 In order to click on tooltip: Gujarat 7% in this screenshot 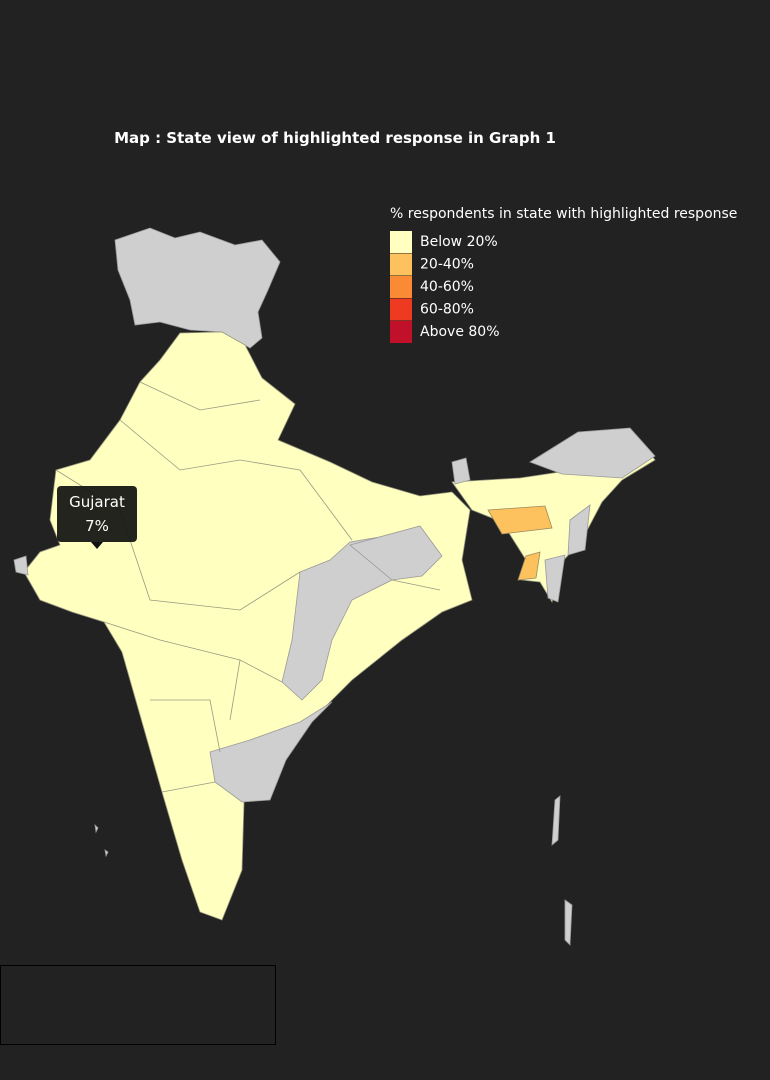, I will do `click(97, 517)`.